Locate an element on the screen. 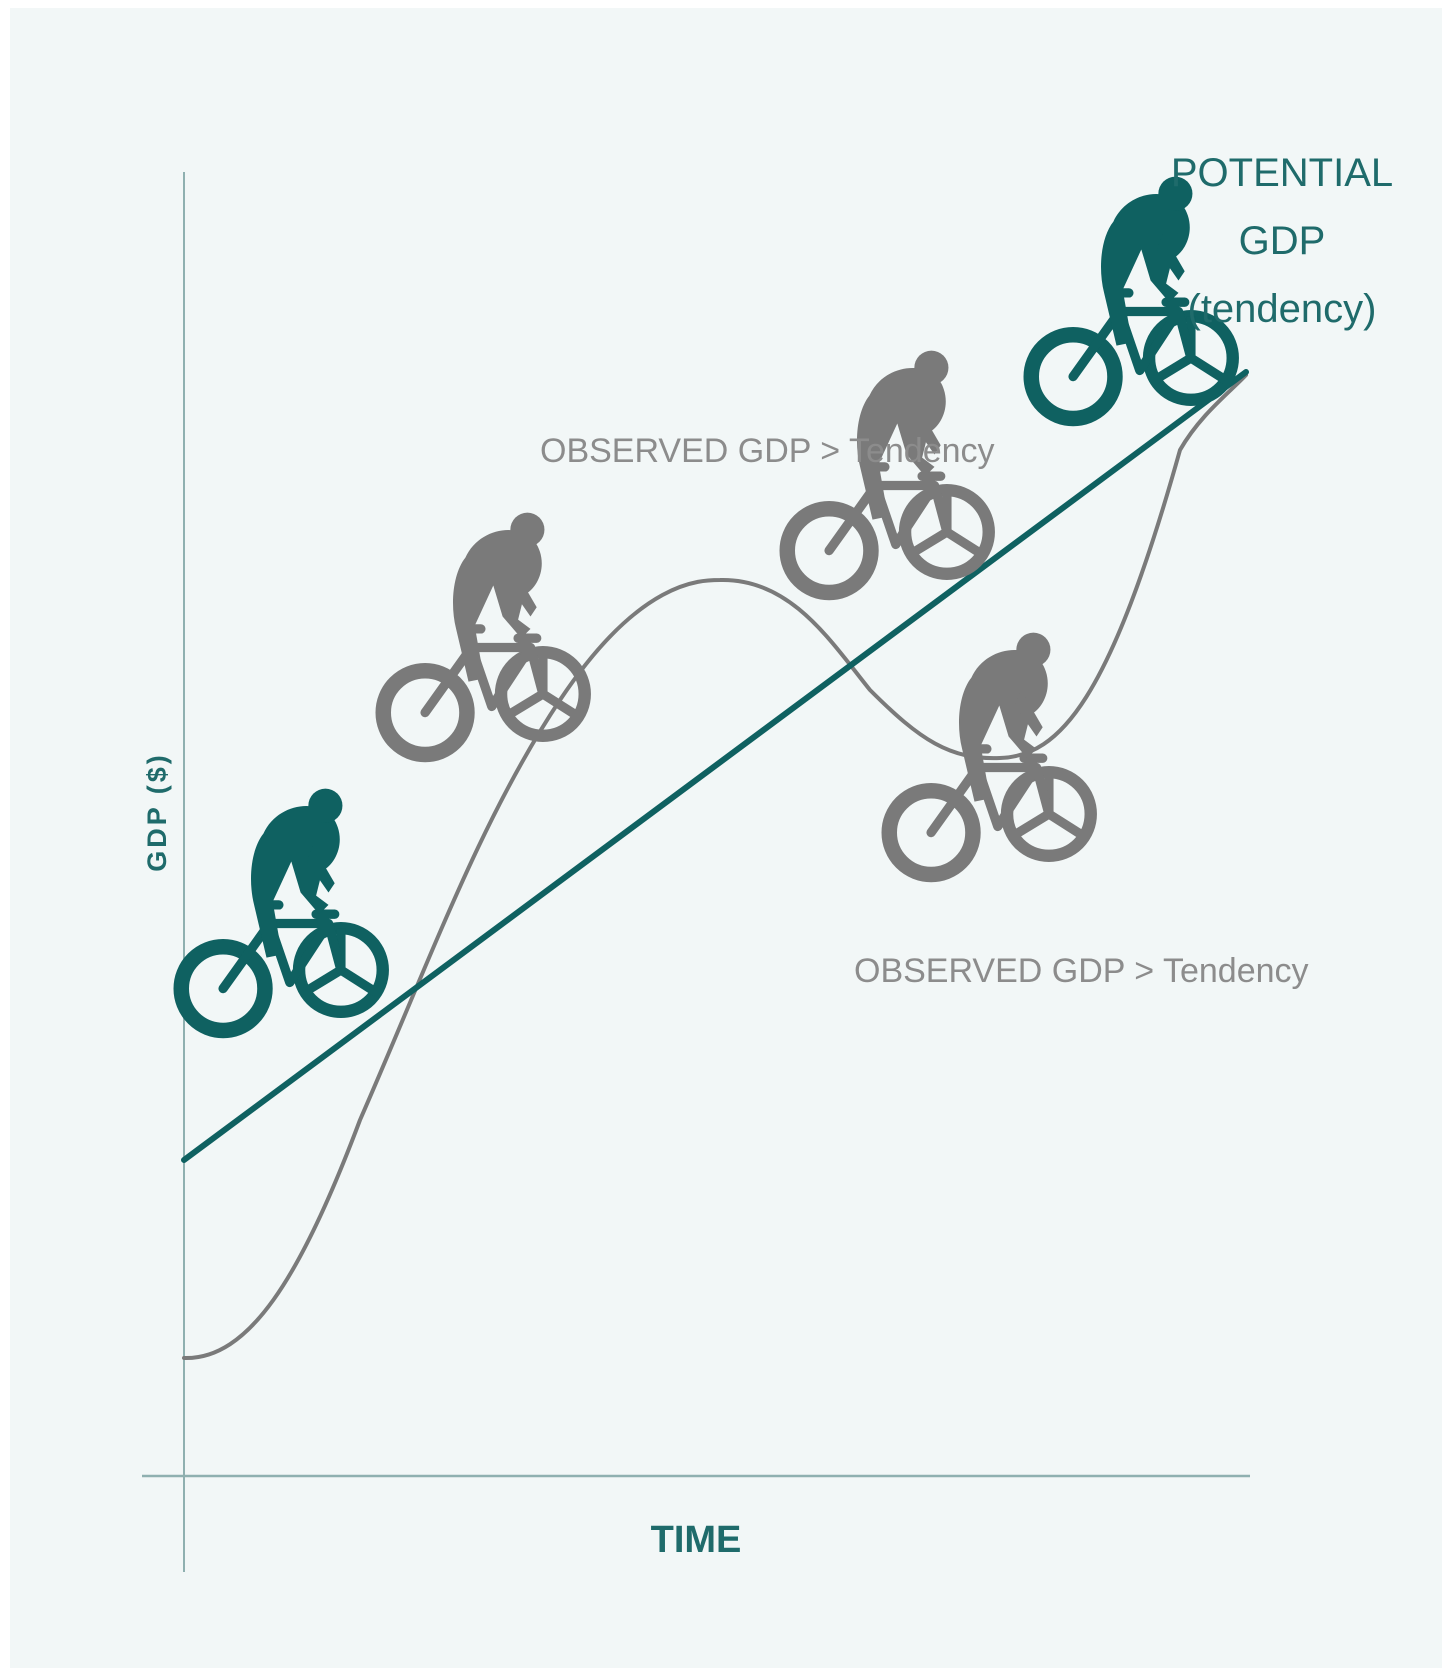  potential-gdp-label-line1: POTENTIAL is located at coordinates (1282, 173).